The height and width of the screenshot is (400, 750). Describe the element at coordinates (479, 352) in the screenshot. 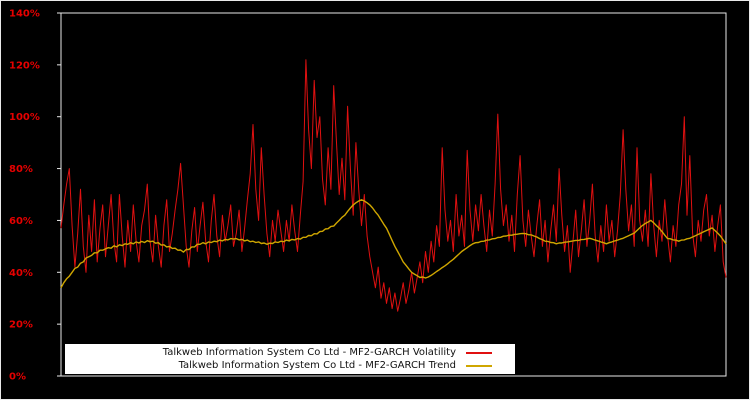

I see `legend-line-sample-volatility` at that location.